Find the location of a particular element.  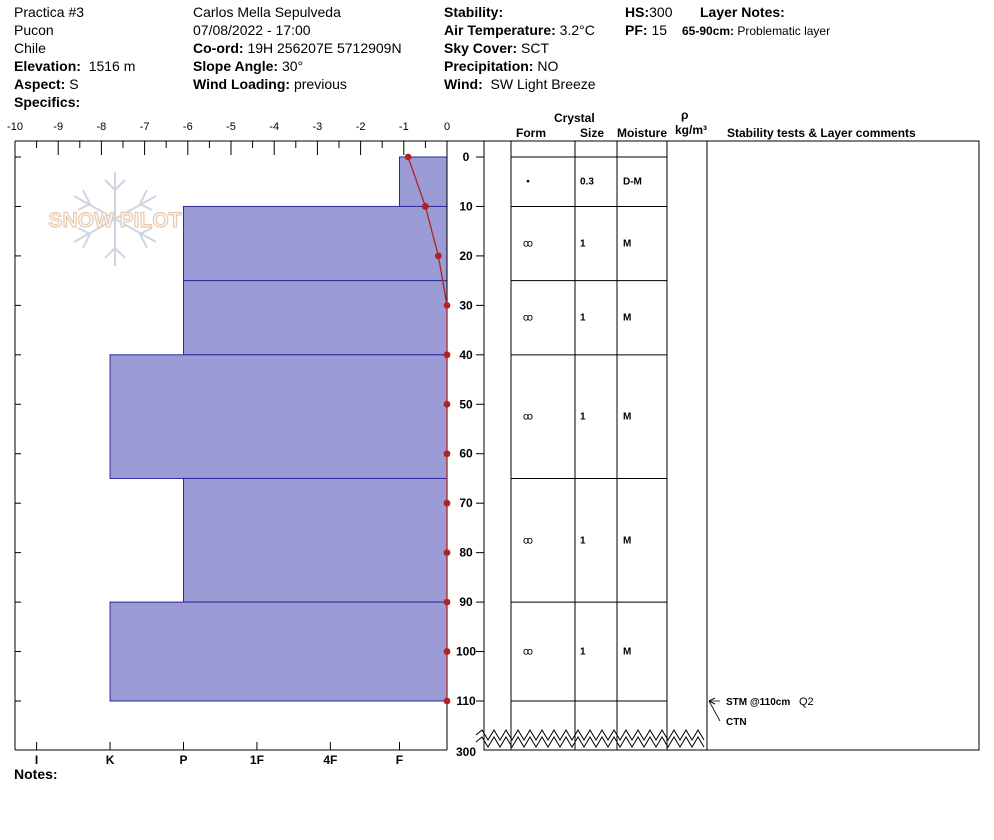

temp-tick-label: -3 is located at coordinates (318, 127).